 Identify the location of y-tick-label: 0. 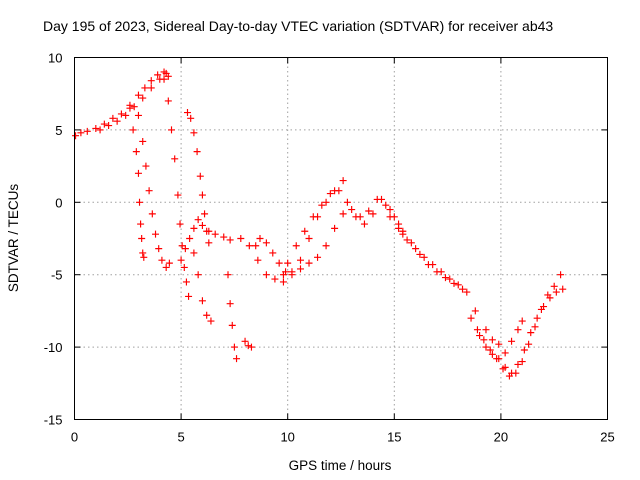
(58, 202).